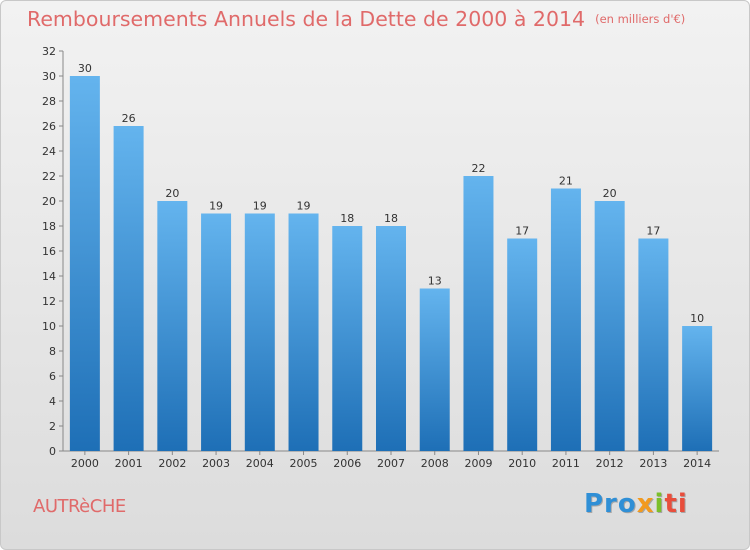 This screenshot has width=750, height=550. What do you see at coordinates (522, 463) in the screenshot?
I see `x-tick-label: 2010` at bounding box center [522, 463].